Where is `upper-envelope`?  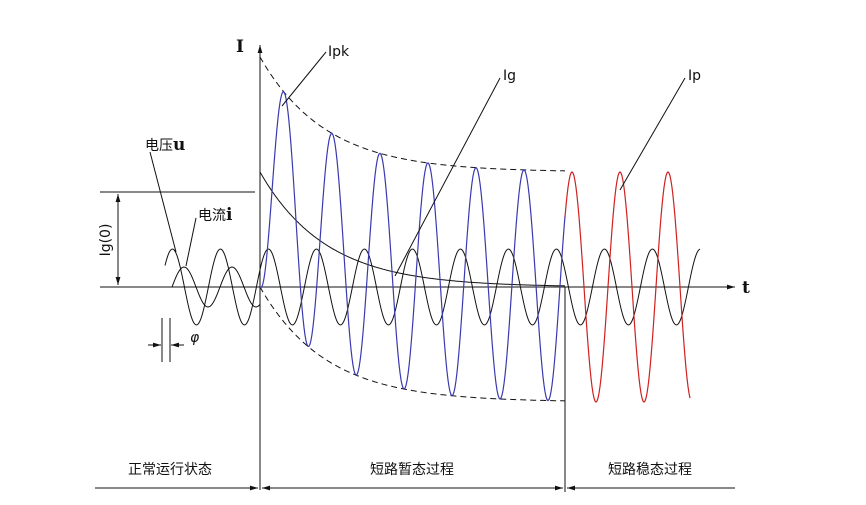
upper-envelope is located at coordinates (412, 114).